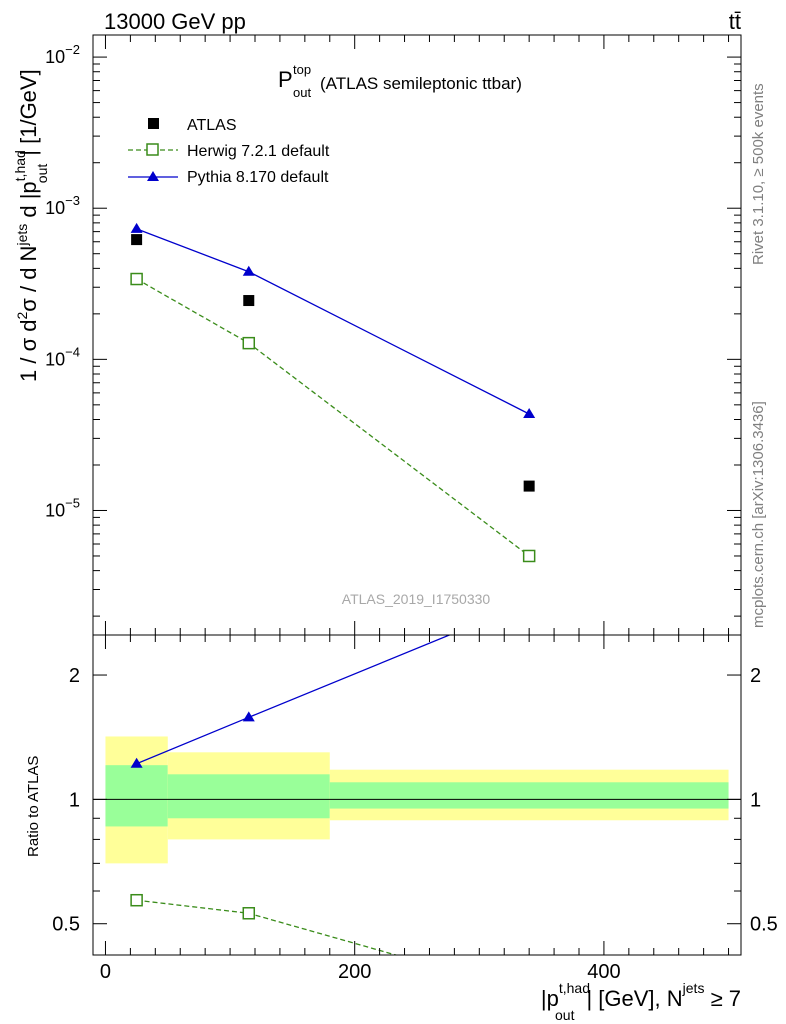  What do you see at coordinates (421, 83) in the screenshot?
I see `title-rest: (ATLAS semileptonic ttbar)` at bounding box center [421, 83].